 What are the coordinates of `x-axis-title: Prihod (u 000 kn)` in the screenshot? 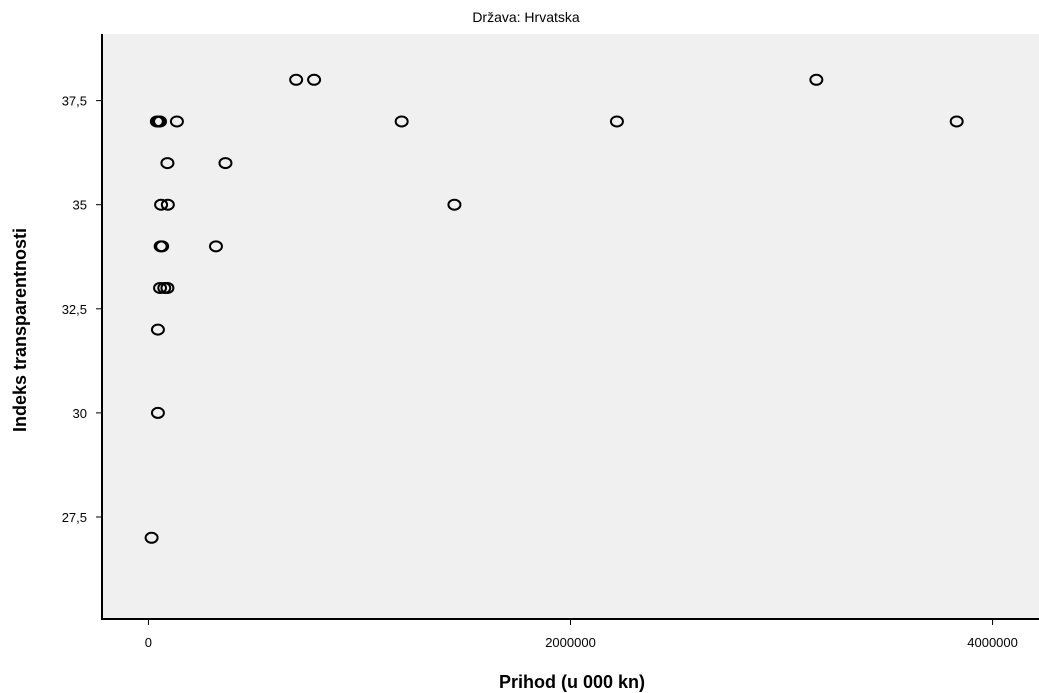 It's located at (572, 682).